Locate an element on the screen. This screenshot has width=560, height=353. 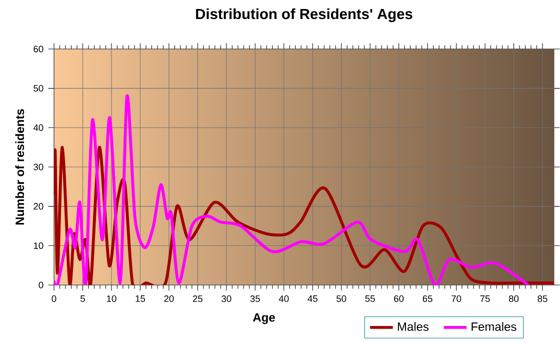
legend-label: Females is located at coordinates (494, 326).